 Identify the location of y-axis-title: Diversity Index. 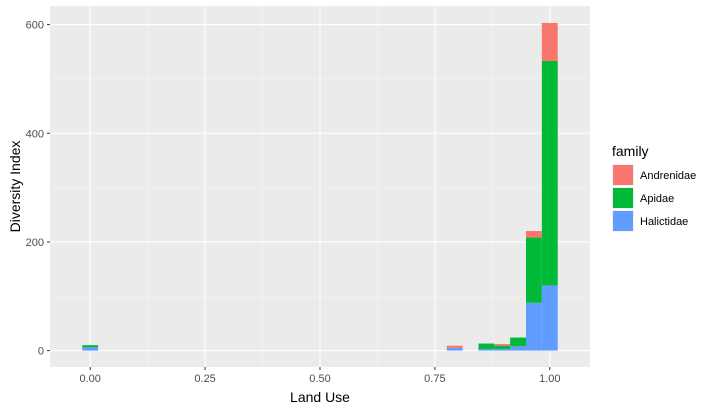
(15, 187).